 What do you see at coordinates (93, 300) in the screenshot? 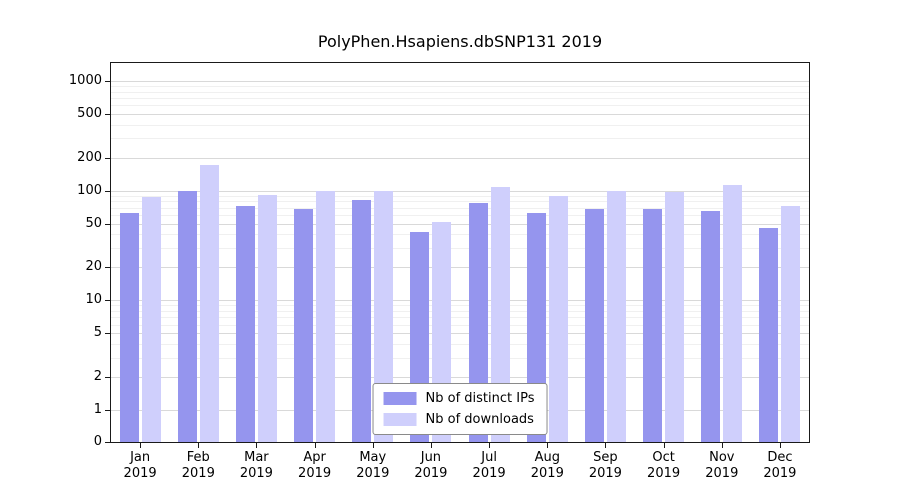
I see `y-tick-label: 10` at bounding box center [93, 300].